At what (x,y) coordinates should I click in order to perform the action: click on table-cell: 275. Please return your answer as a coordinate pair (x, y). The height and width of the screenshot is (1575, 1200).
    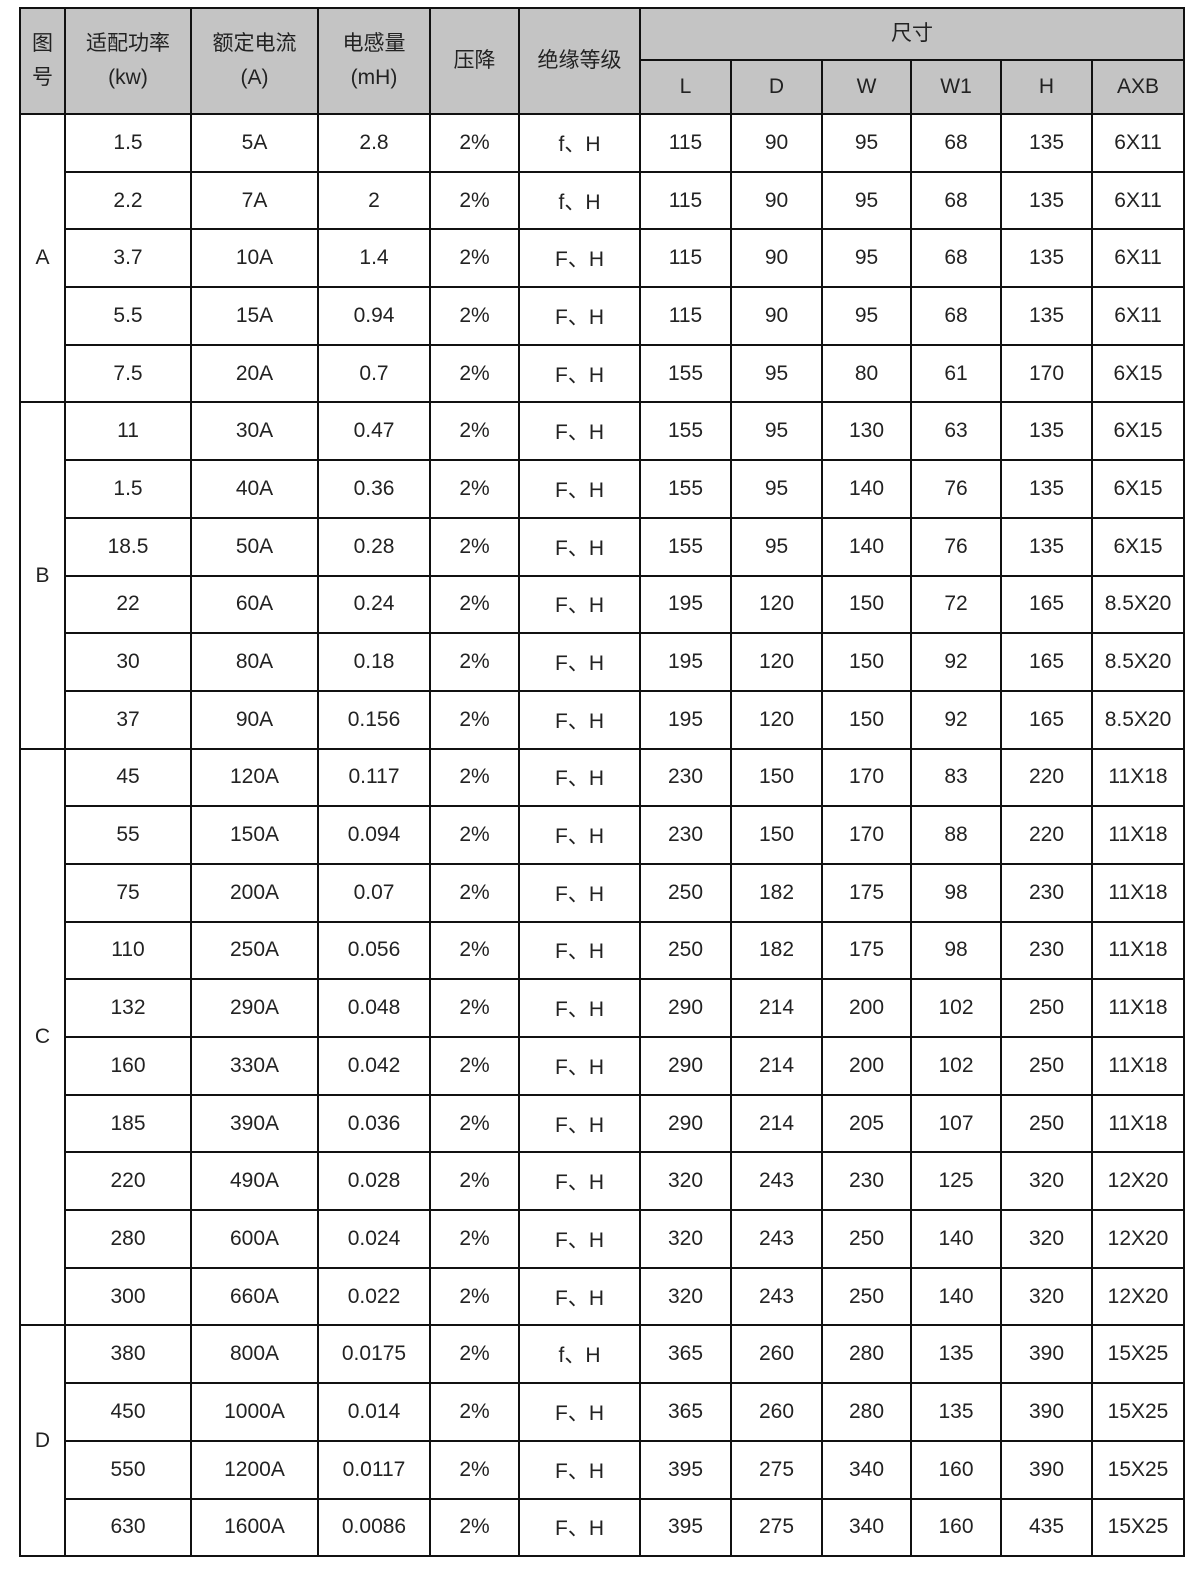
    Looking at the image, I should click on (776, 1527).